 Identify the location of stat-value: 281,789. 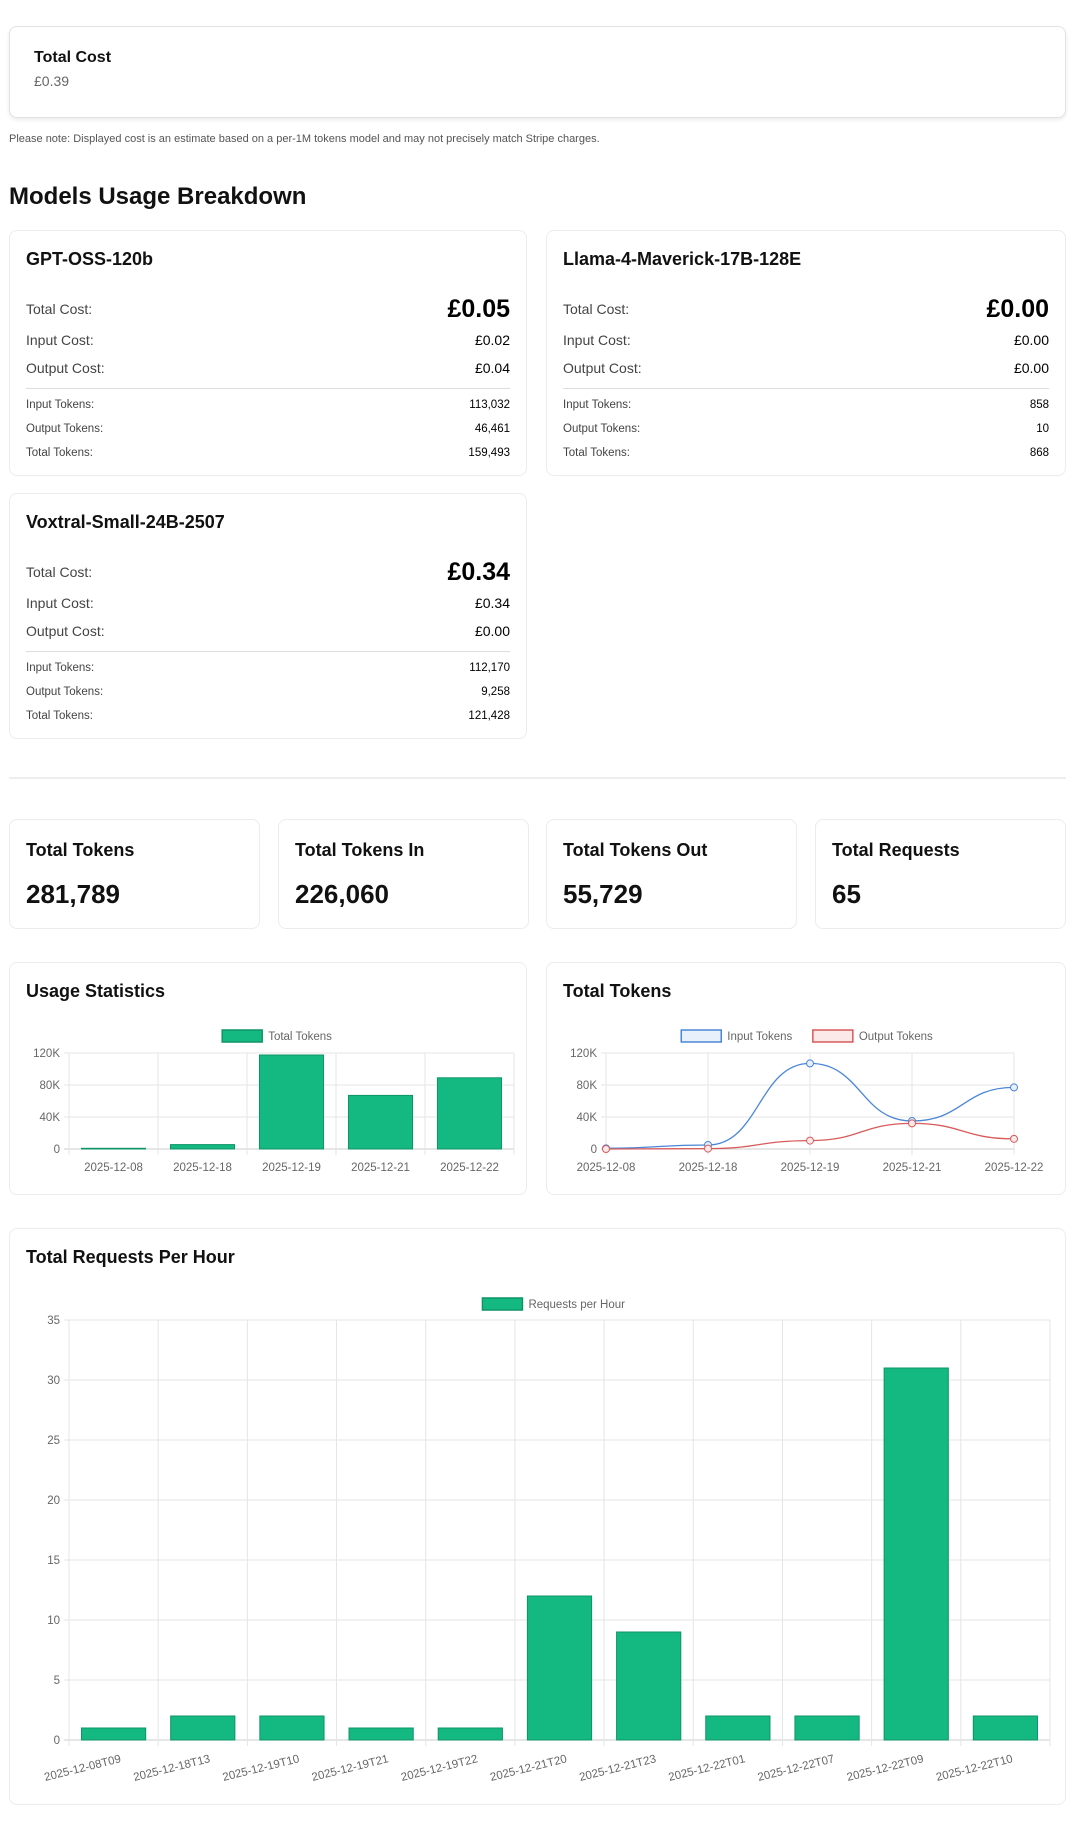
(73, 894).